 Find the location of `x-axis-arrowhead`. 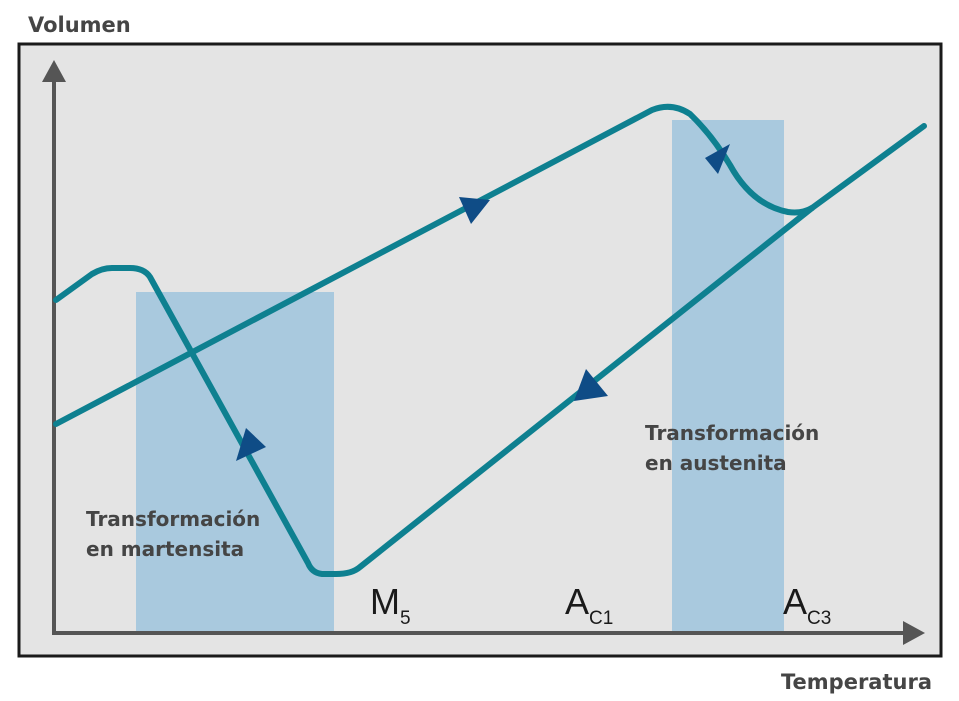

x-axis-arrowhead is located at coordinates (914, 633).